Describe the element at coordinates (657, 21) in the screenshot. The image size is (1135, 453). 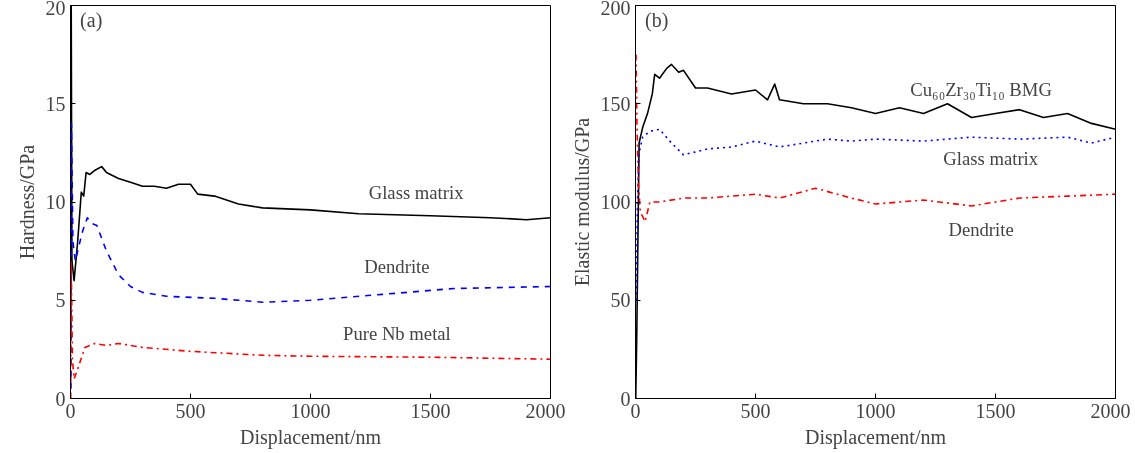
I see `annotation: (b)` at that location.